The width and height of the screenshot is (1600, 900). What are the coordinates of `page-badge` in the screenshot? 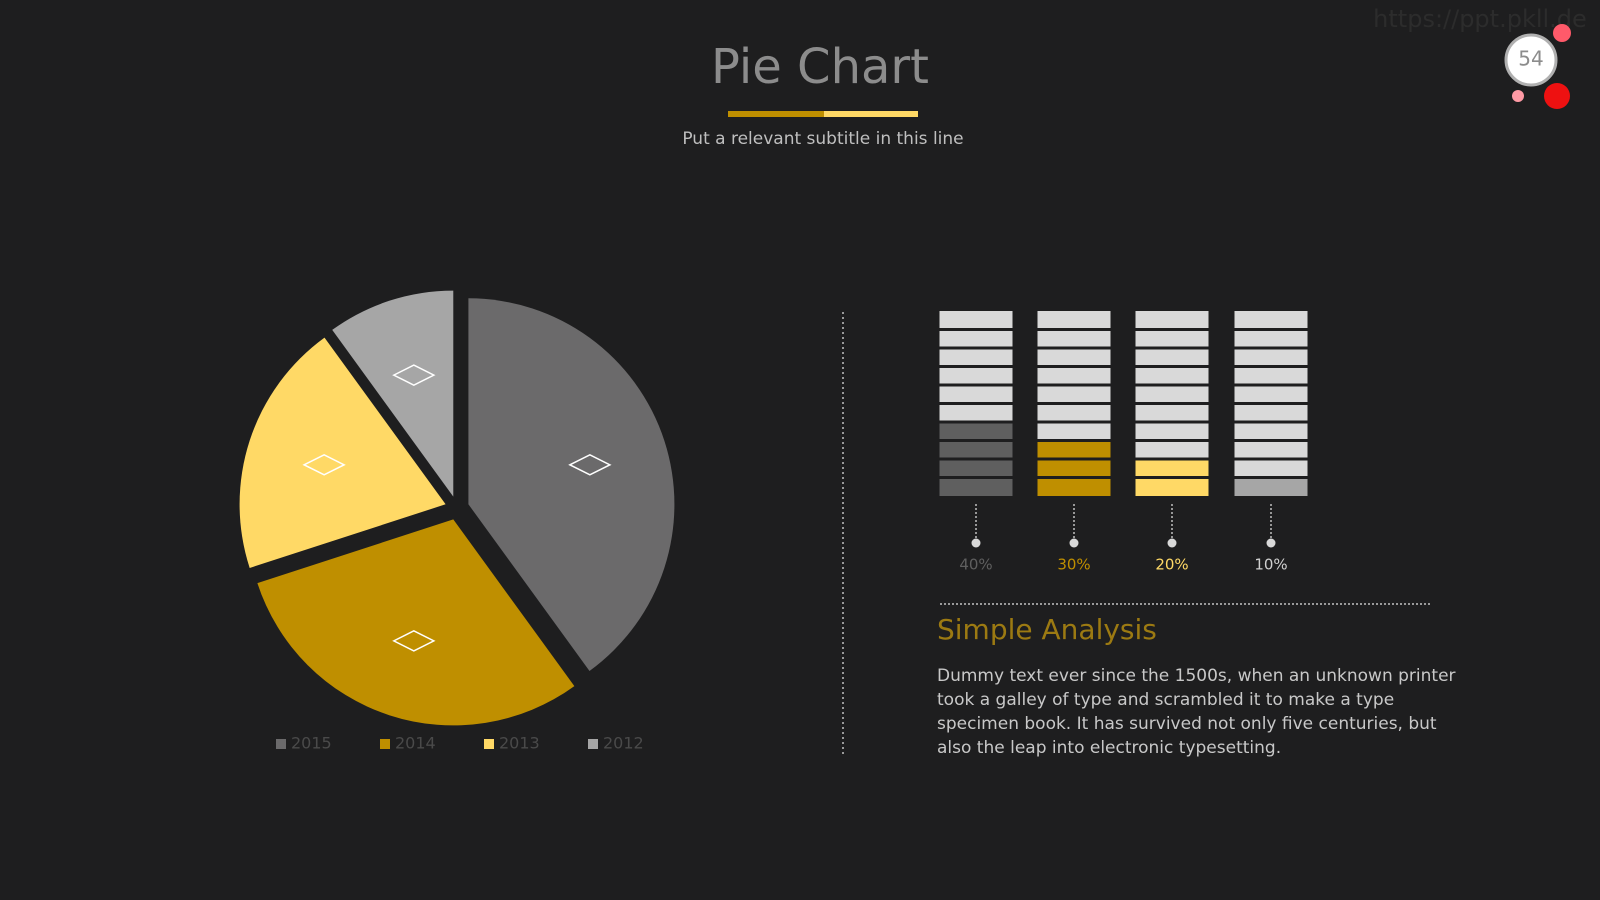 It's located at (1531, 60).